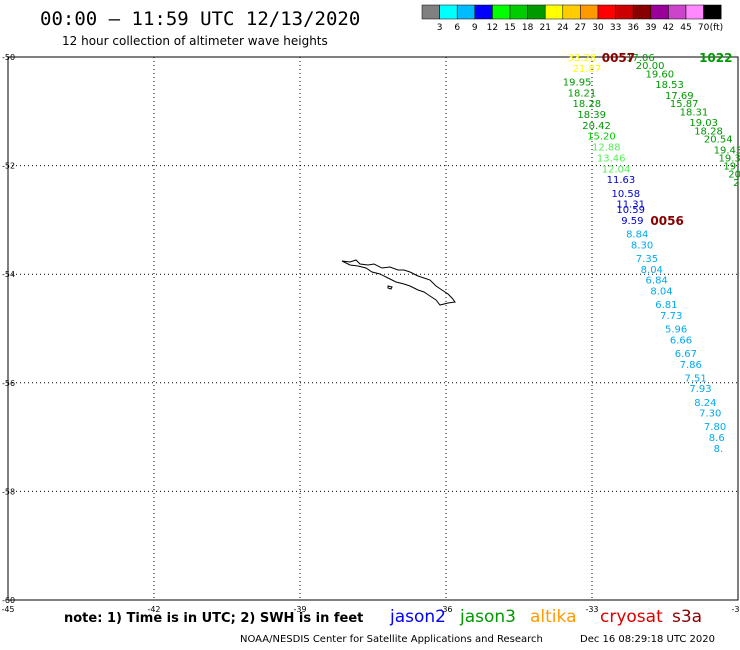 This screenshot has width=740, height=650. I want to click on track-time-labels: 0057102200560, so click(667, 139).